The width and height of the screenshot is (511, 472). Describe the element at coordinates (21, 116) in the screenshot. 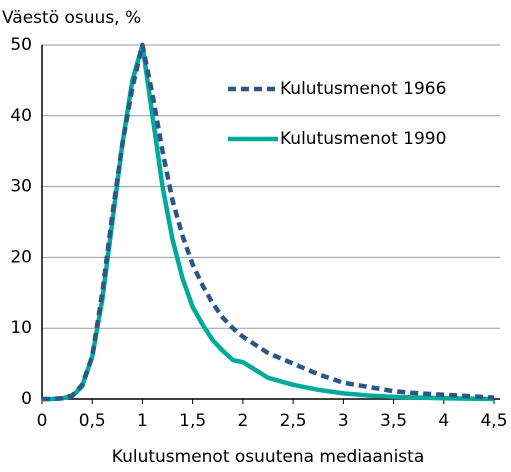

I see `y-tick-label: 40` at that location.